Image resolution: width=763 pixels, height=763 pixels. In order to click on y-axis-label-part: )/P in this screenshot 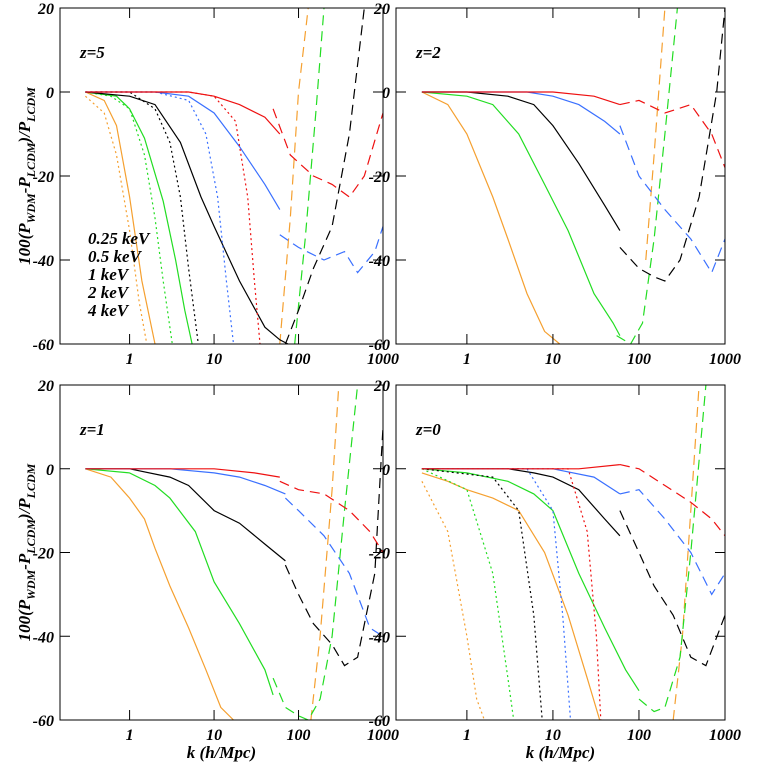, I will do `click(24, 132)`.